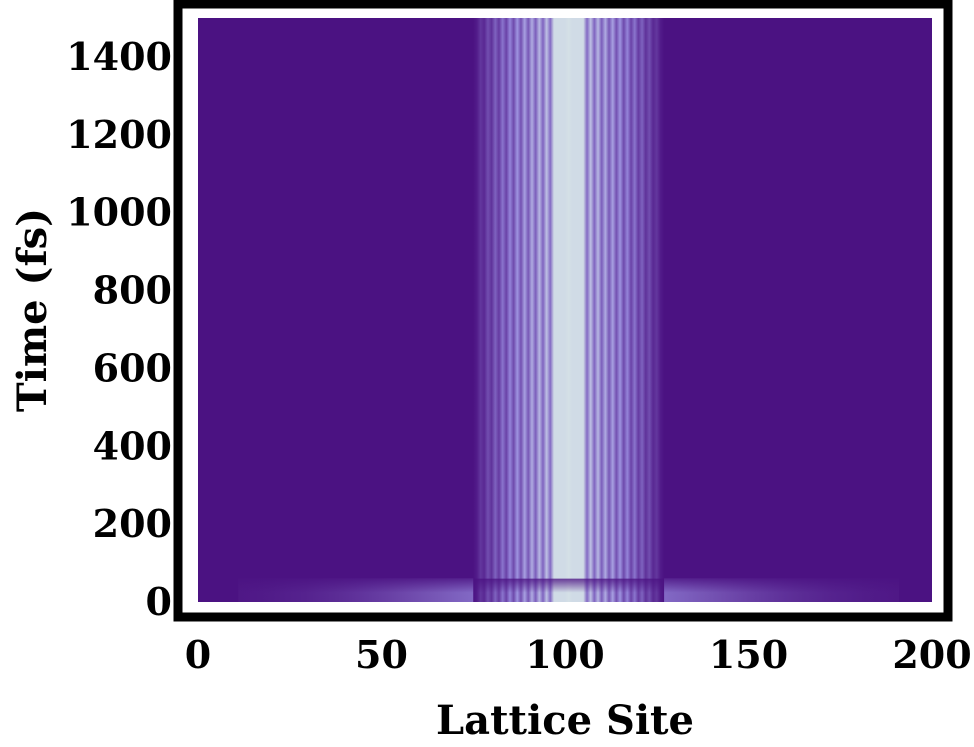 The image size is (974, 747). Describe the element at coordinates (119, 329) in the screenshot. I see `y-tick-labels: 0 200 400 600 800 1000 1200 1400` at that location.